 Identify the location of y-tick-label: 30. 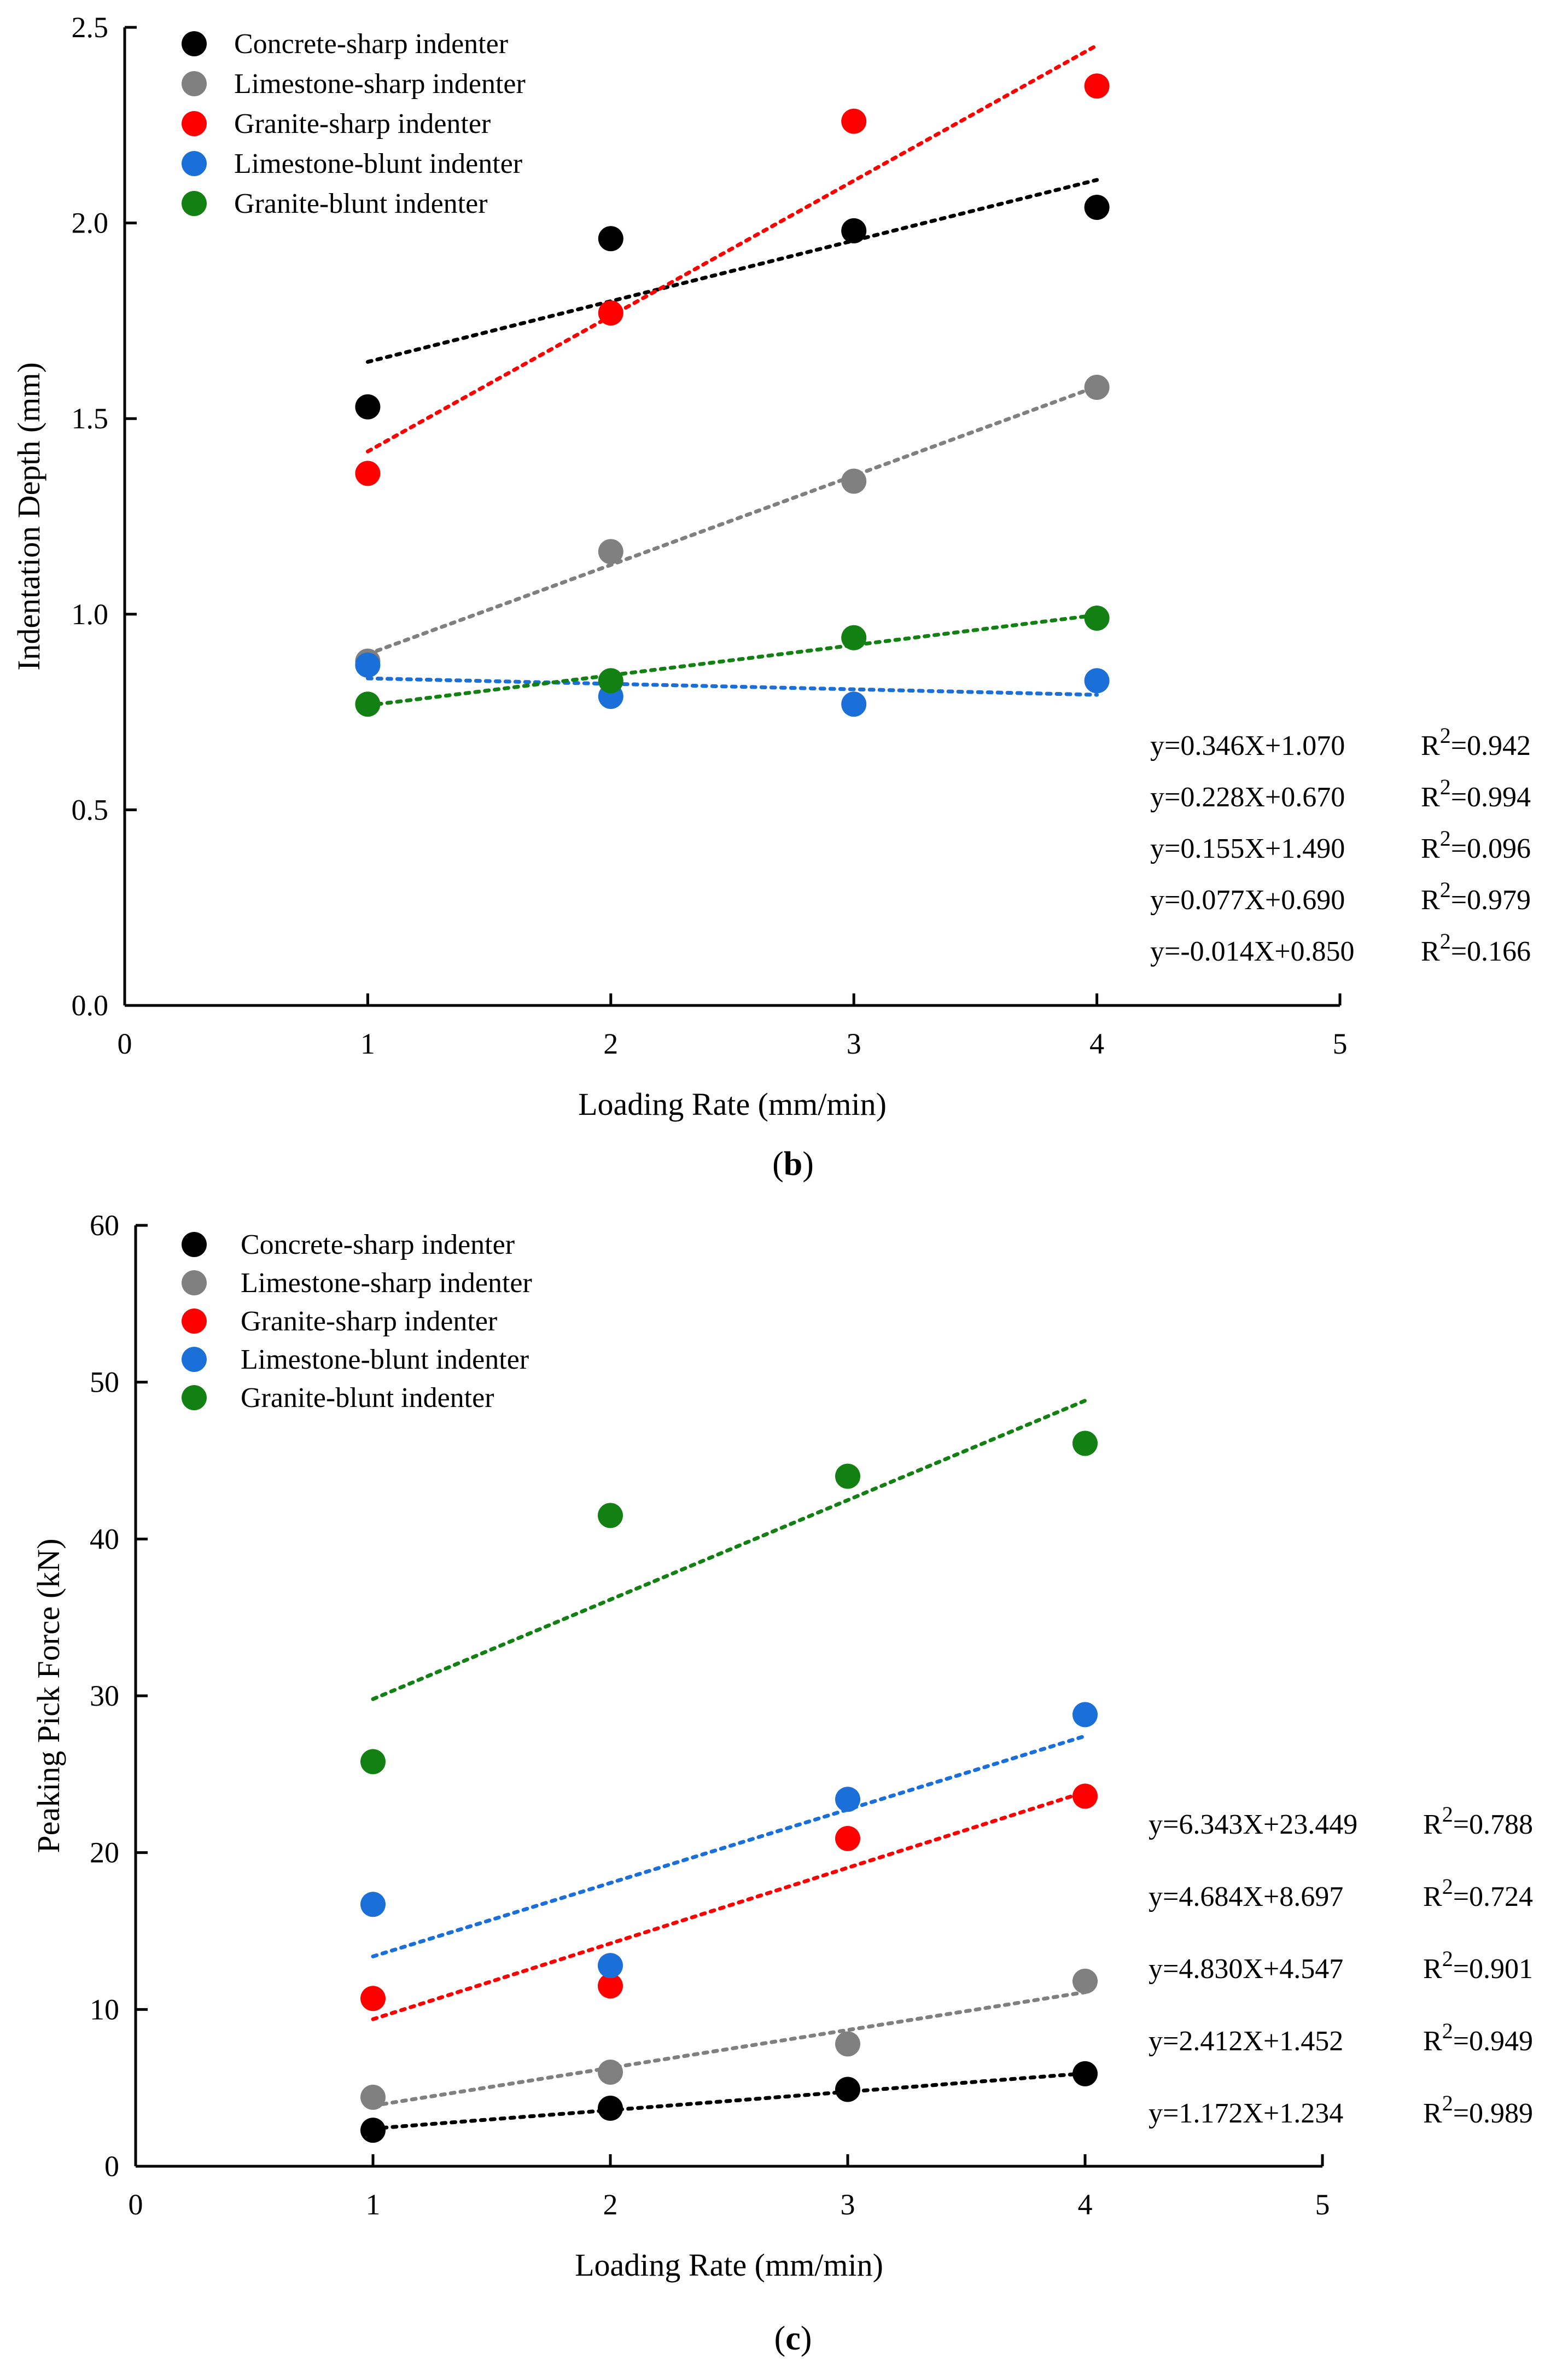
(104, 1695).